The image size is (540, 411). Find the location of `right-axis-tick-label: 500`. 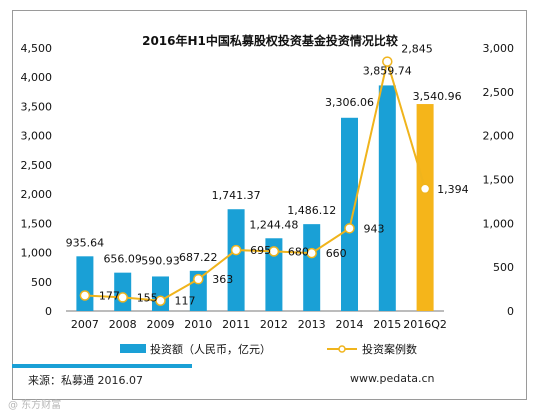

right-axis-tick-label: 500 is located at coordinates (503, 267).